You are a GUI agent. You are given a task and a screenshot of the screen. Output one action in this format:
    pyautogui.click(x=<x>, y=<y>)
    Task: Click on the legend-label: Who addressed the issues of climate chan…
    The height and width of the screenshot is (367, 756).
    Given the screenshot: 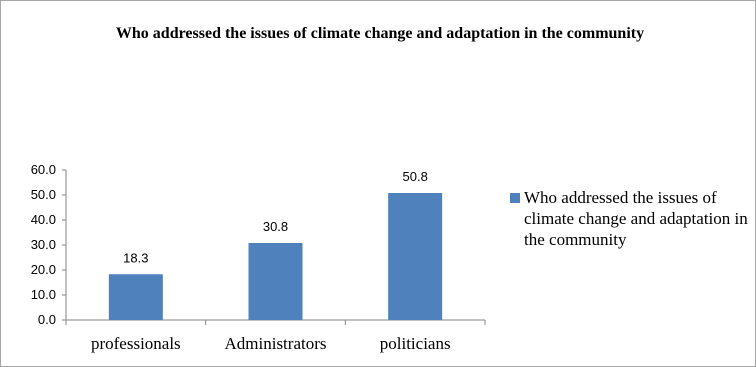 What is the action you would take?
    pyautogui.click(x=636, y=218)
    